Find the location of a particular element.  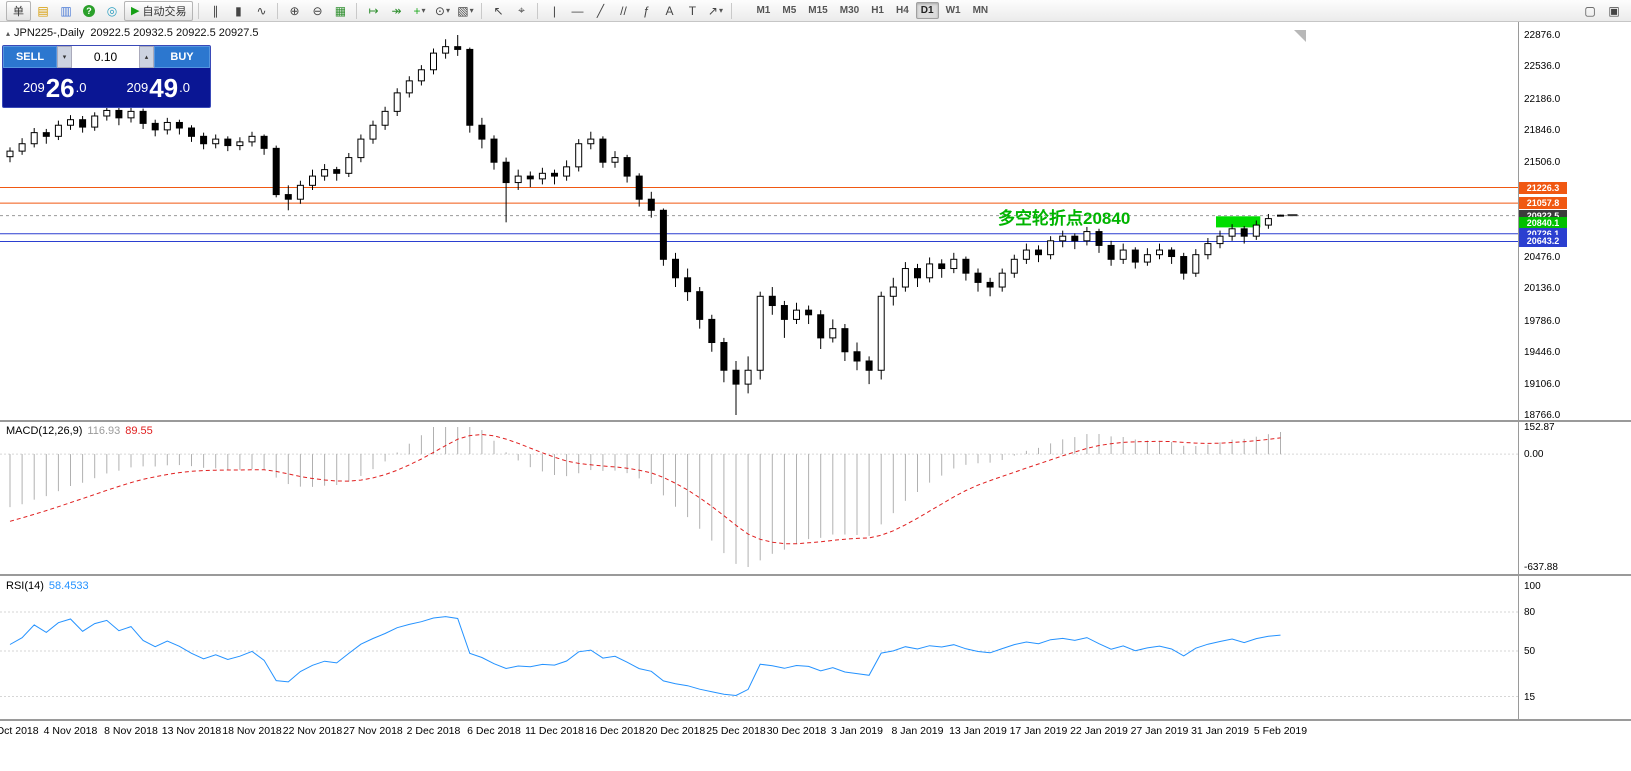

arrows-icon: ↗ ▾ is located at coordinates (715, 11).